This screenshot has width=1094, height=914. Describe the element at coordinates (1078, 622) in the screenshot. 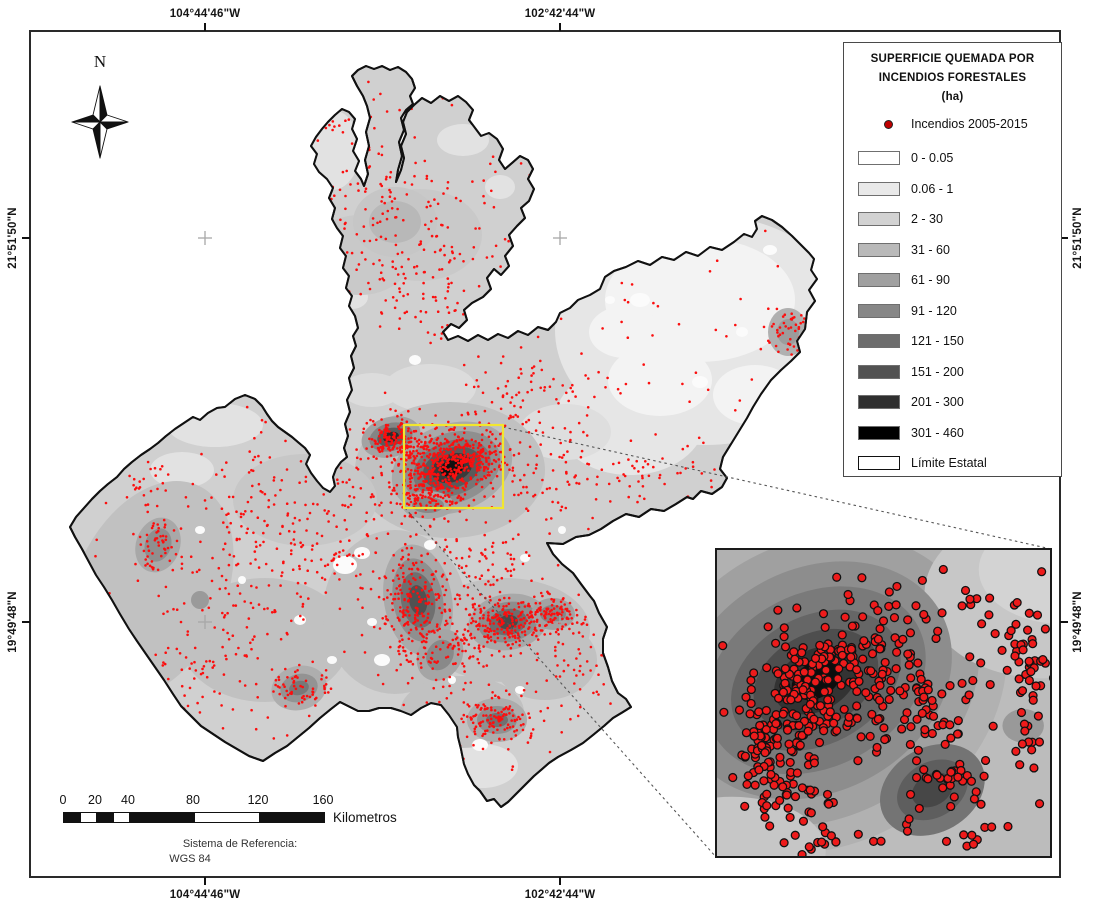

I see `coord-label-right-south: 19°49'48"N` at that location.